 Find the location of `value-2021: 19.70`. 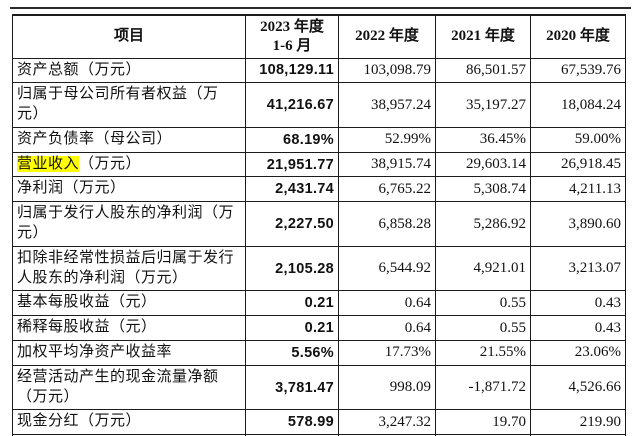

value-2021: 19.70 is located at coordinates (483, 422).